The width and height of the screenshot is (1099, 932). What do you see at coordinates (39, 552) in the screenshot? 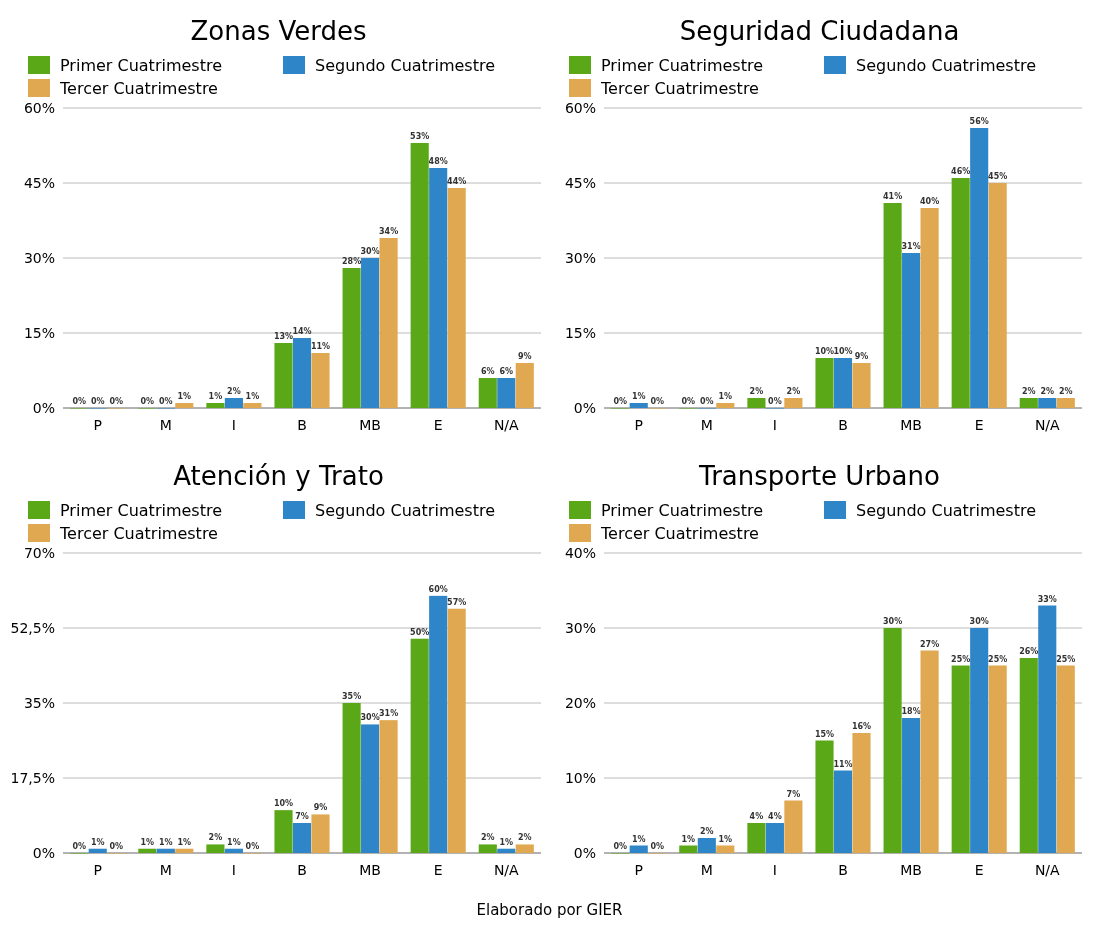
I see `y-tick-label: 70%` at bounding box center [39, 552].